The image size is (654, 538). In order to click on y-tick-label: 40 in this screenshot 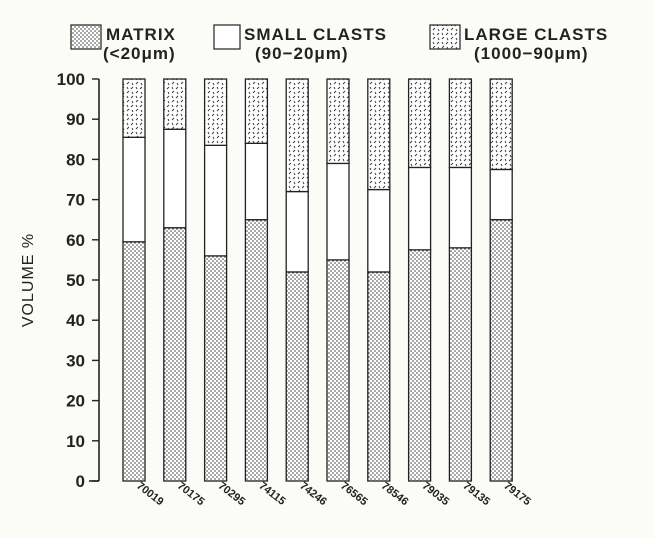, I will do `click(75, 320)`.